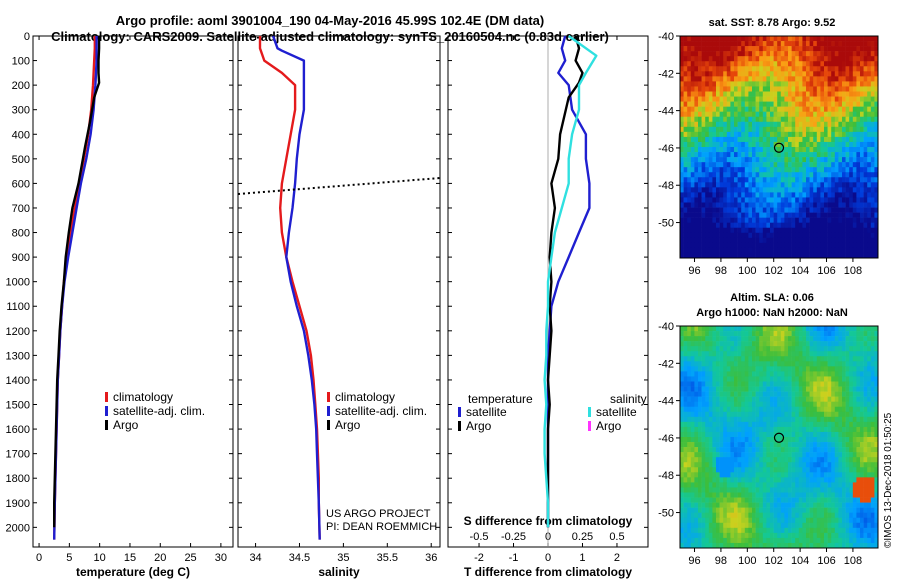 The height and width of the screenshot is (580, 900). I want to click on x-tick-label: 0, so click(548, 558).